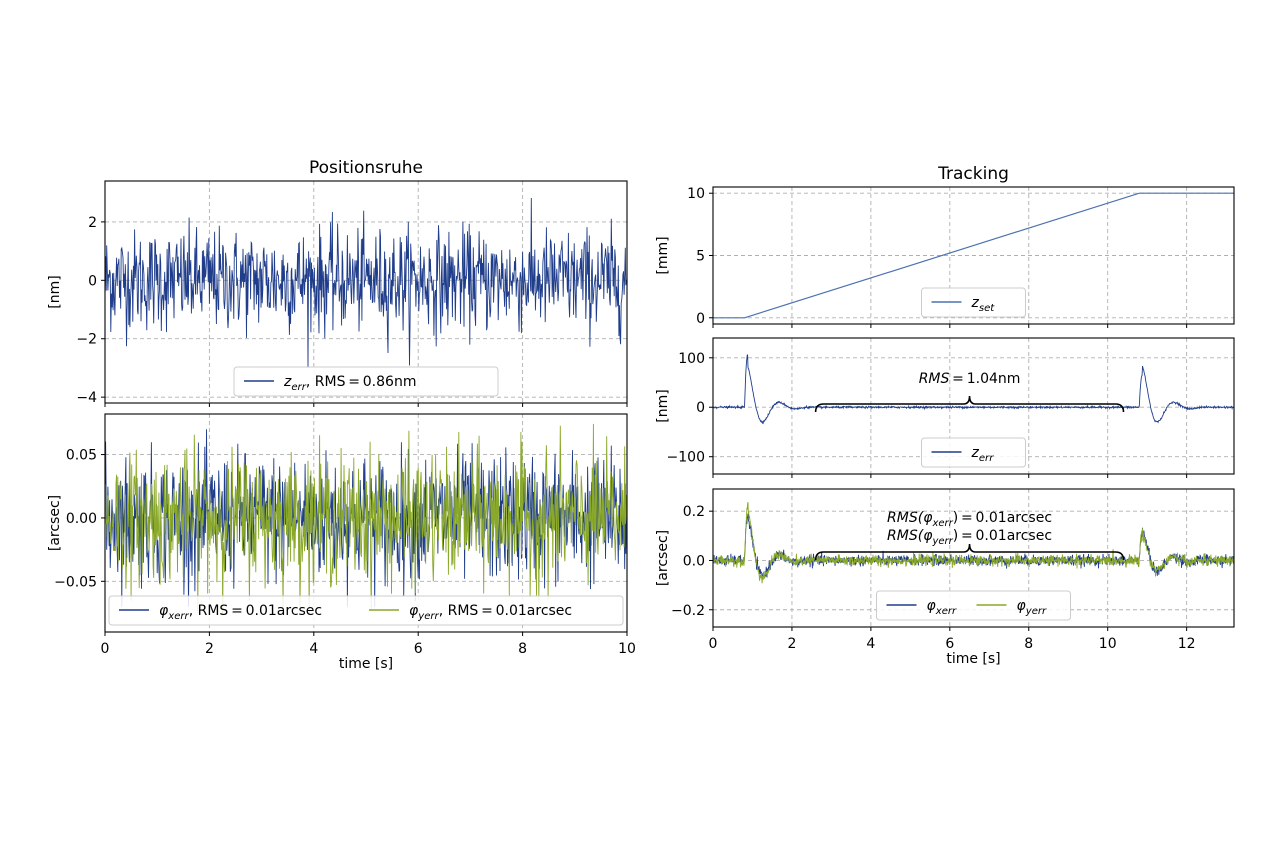  What do you see at coordinates (969, 537) in the screenshot?
I see `annotation-line2: RMS(φyerr) = 0.01arcsec` at bounding box center [969, 537].